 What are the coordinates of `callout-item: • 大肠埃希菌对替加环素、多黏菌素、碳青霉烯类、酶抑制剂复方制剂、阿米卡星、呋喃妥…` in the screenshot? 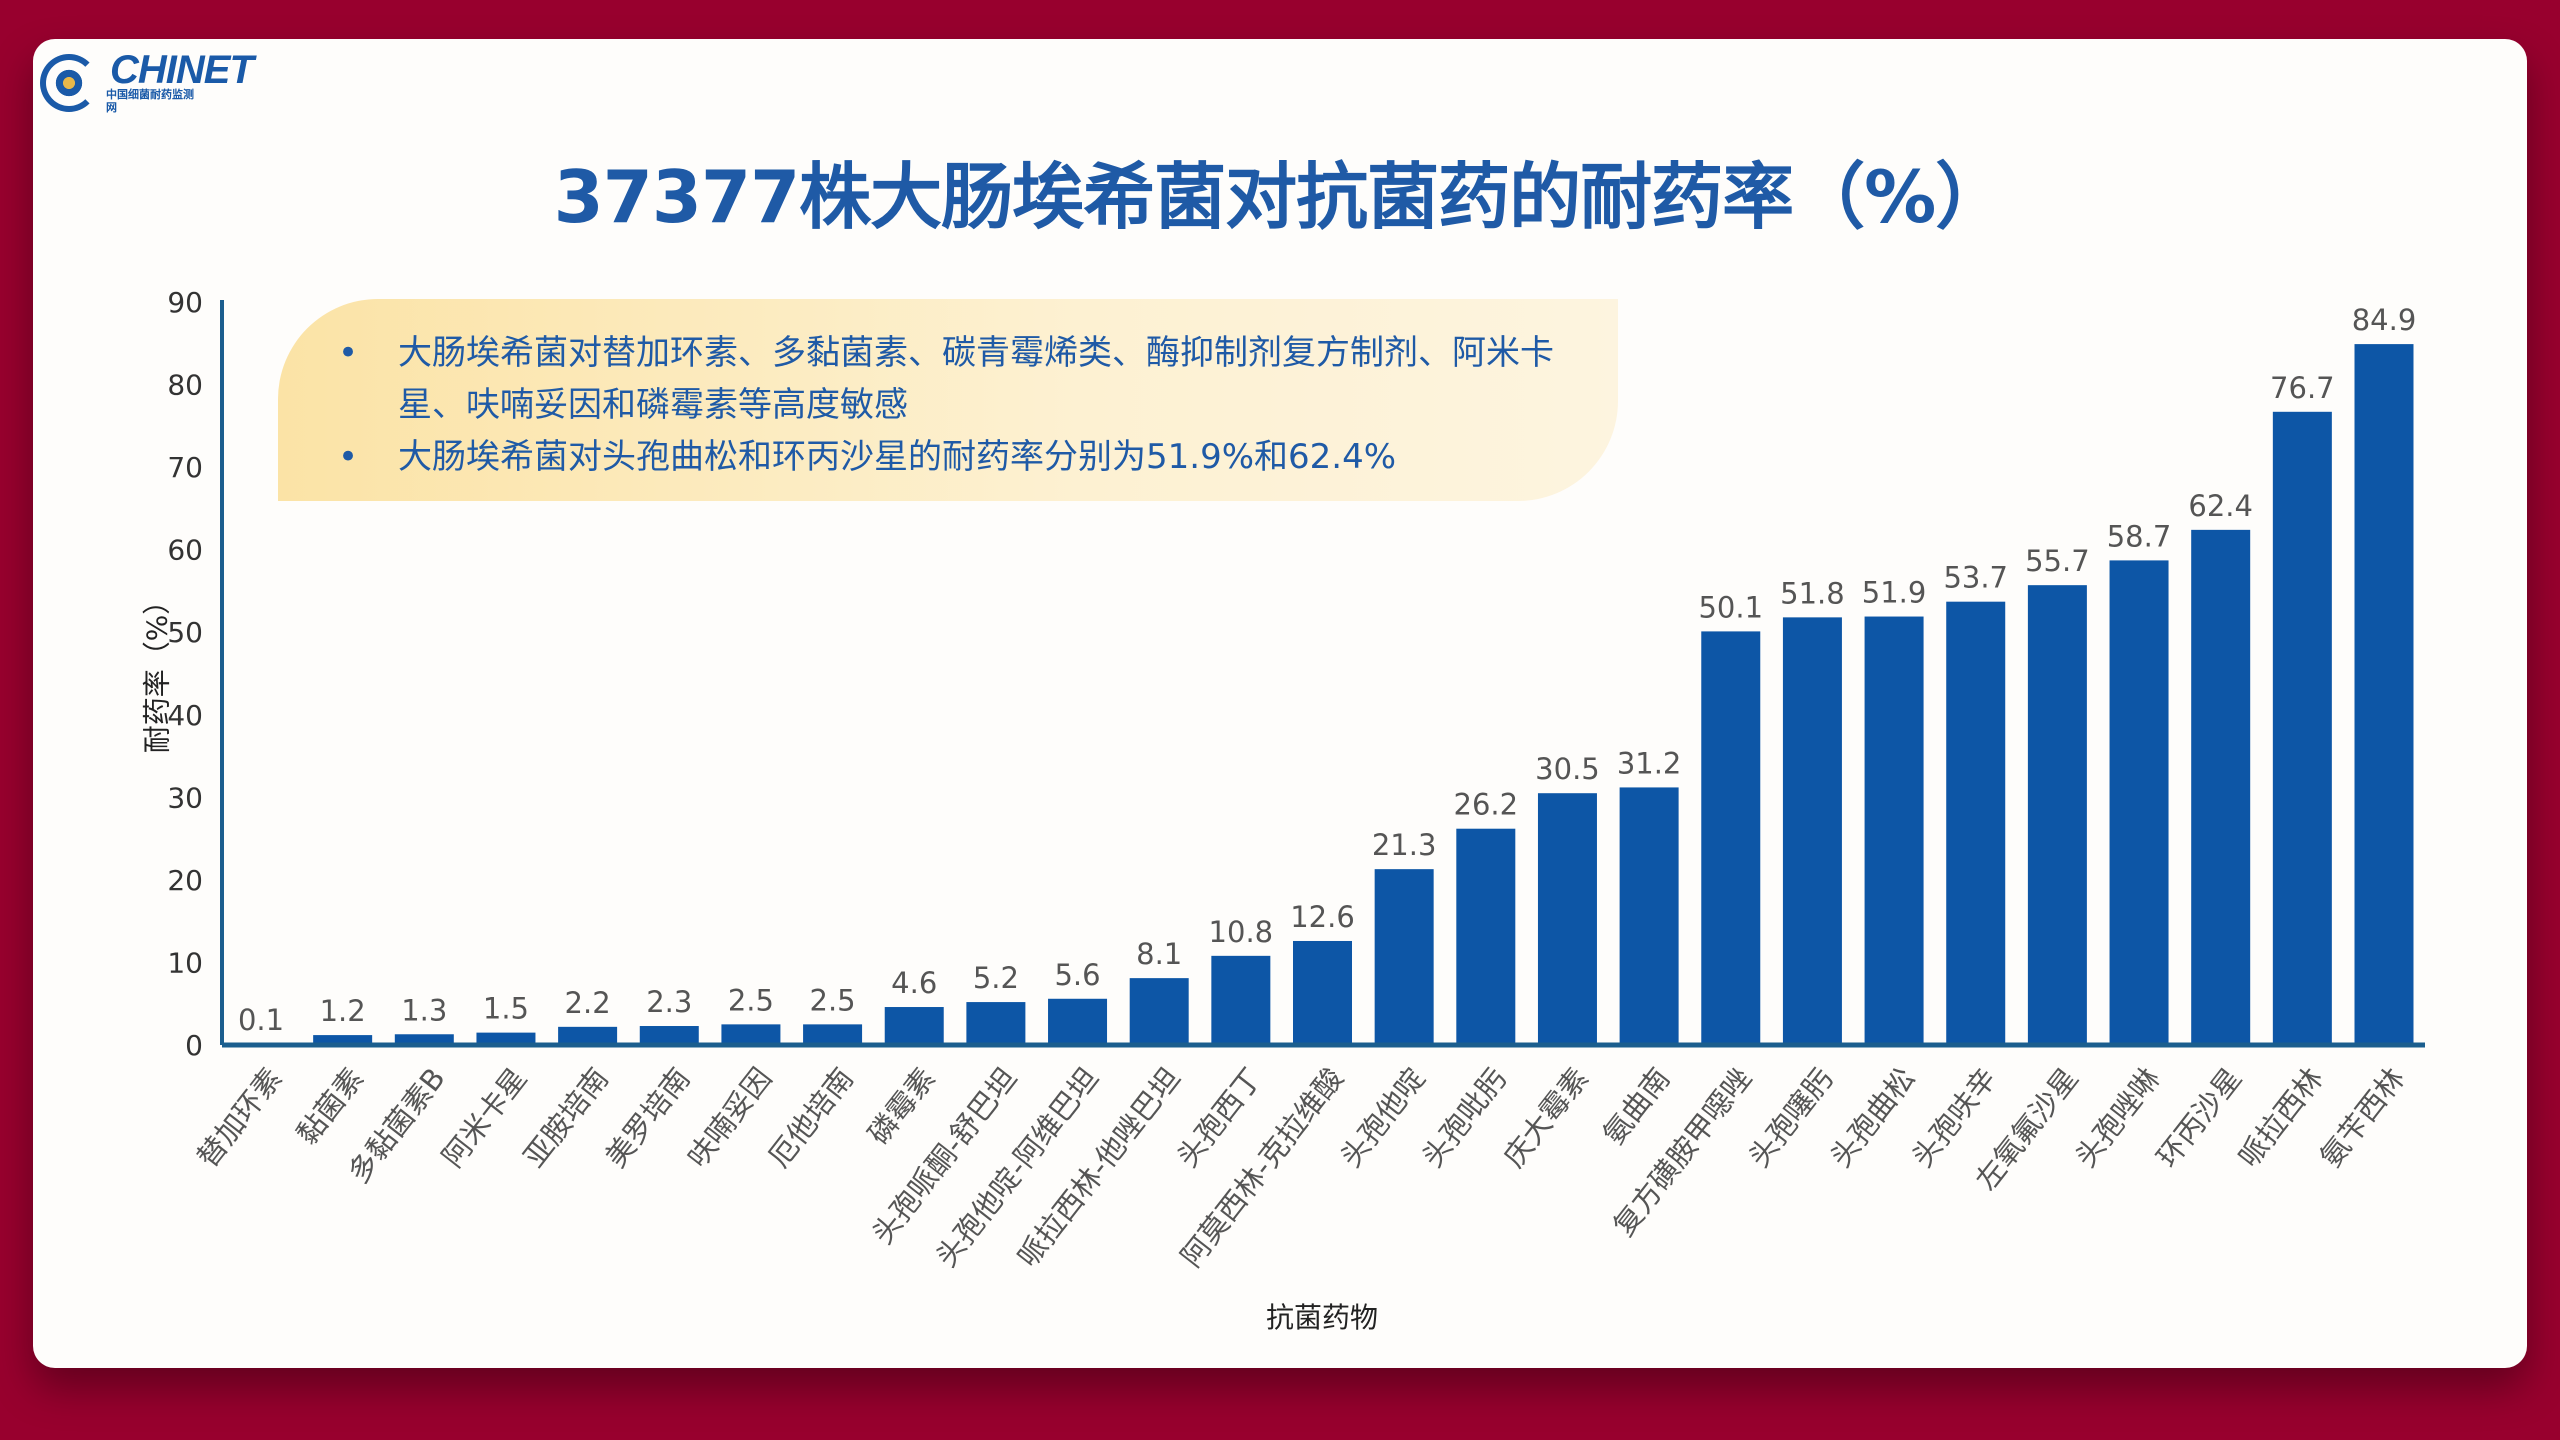 It's located at (958, 379).